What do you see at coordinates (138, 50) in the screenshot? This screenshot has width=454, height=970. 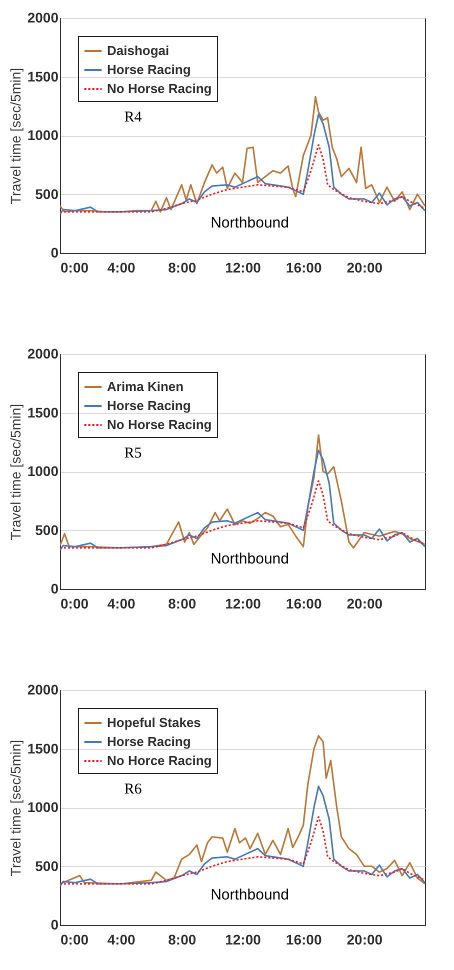 I see `legend-label: Daishogai` at bounding box center [138, 50].